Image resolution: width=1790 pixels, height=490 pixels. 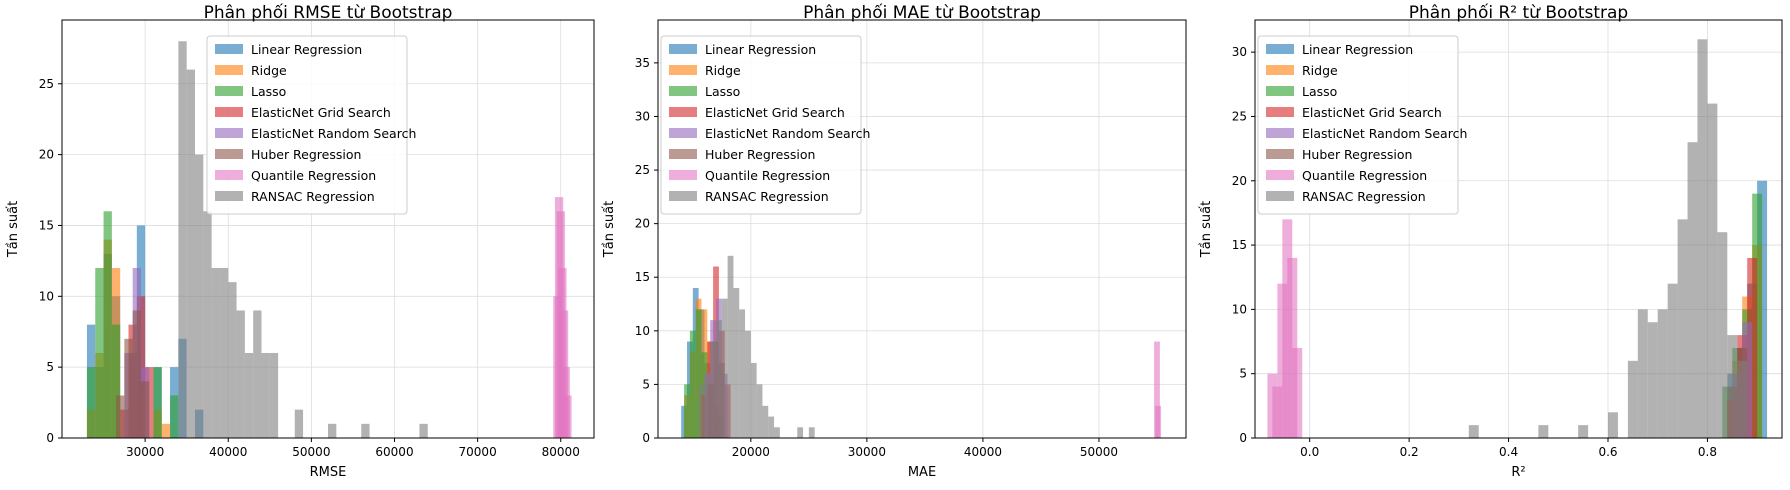 I want to click on x-tick-label: 0.8, so click(x=1707, y=452).